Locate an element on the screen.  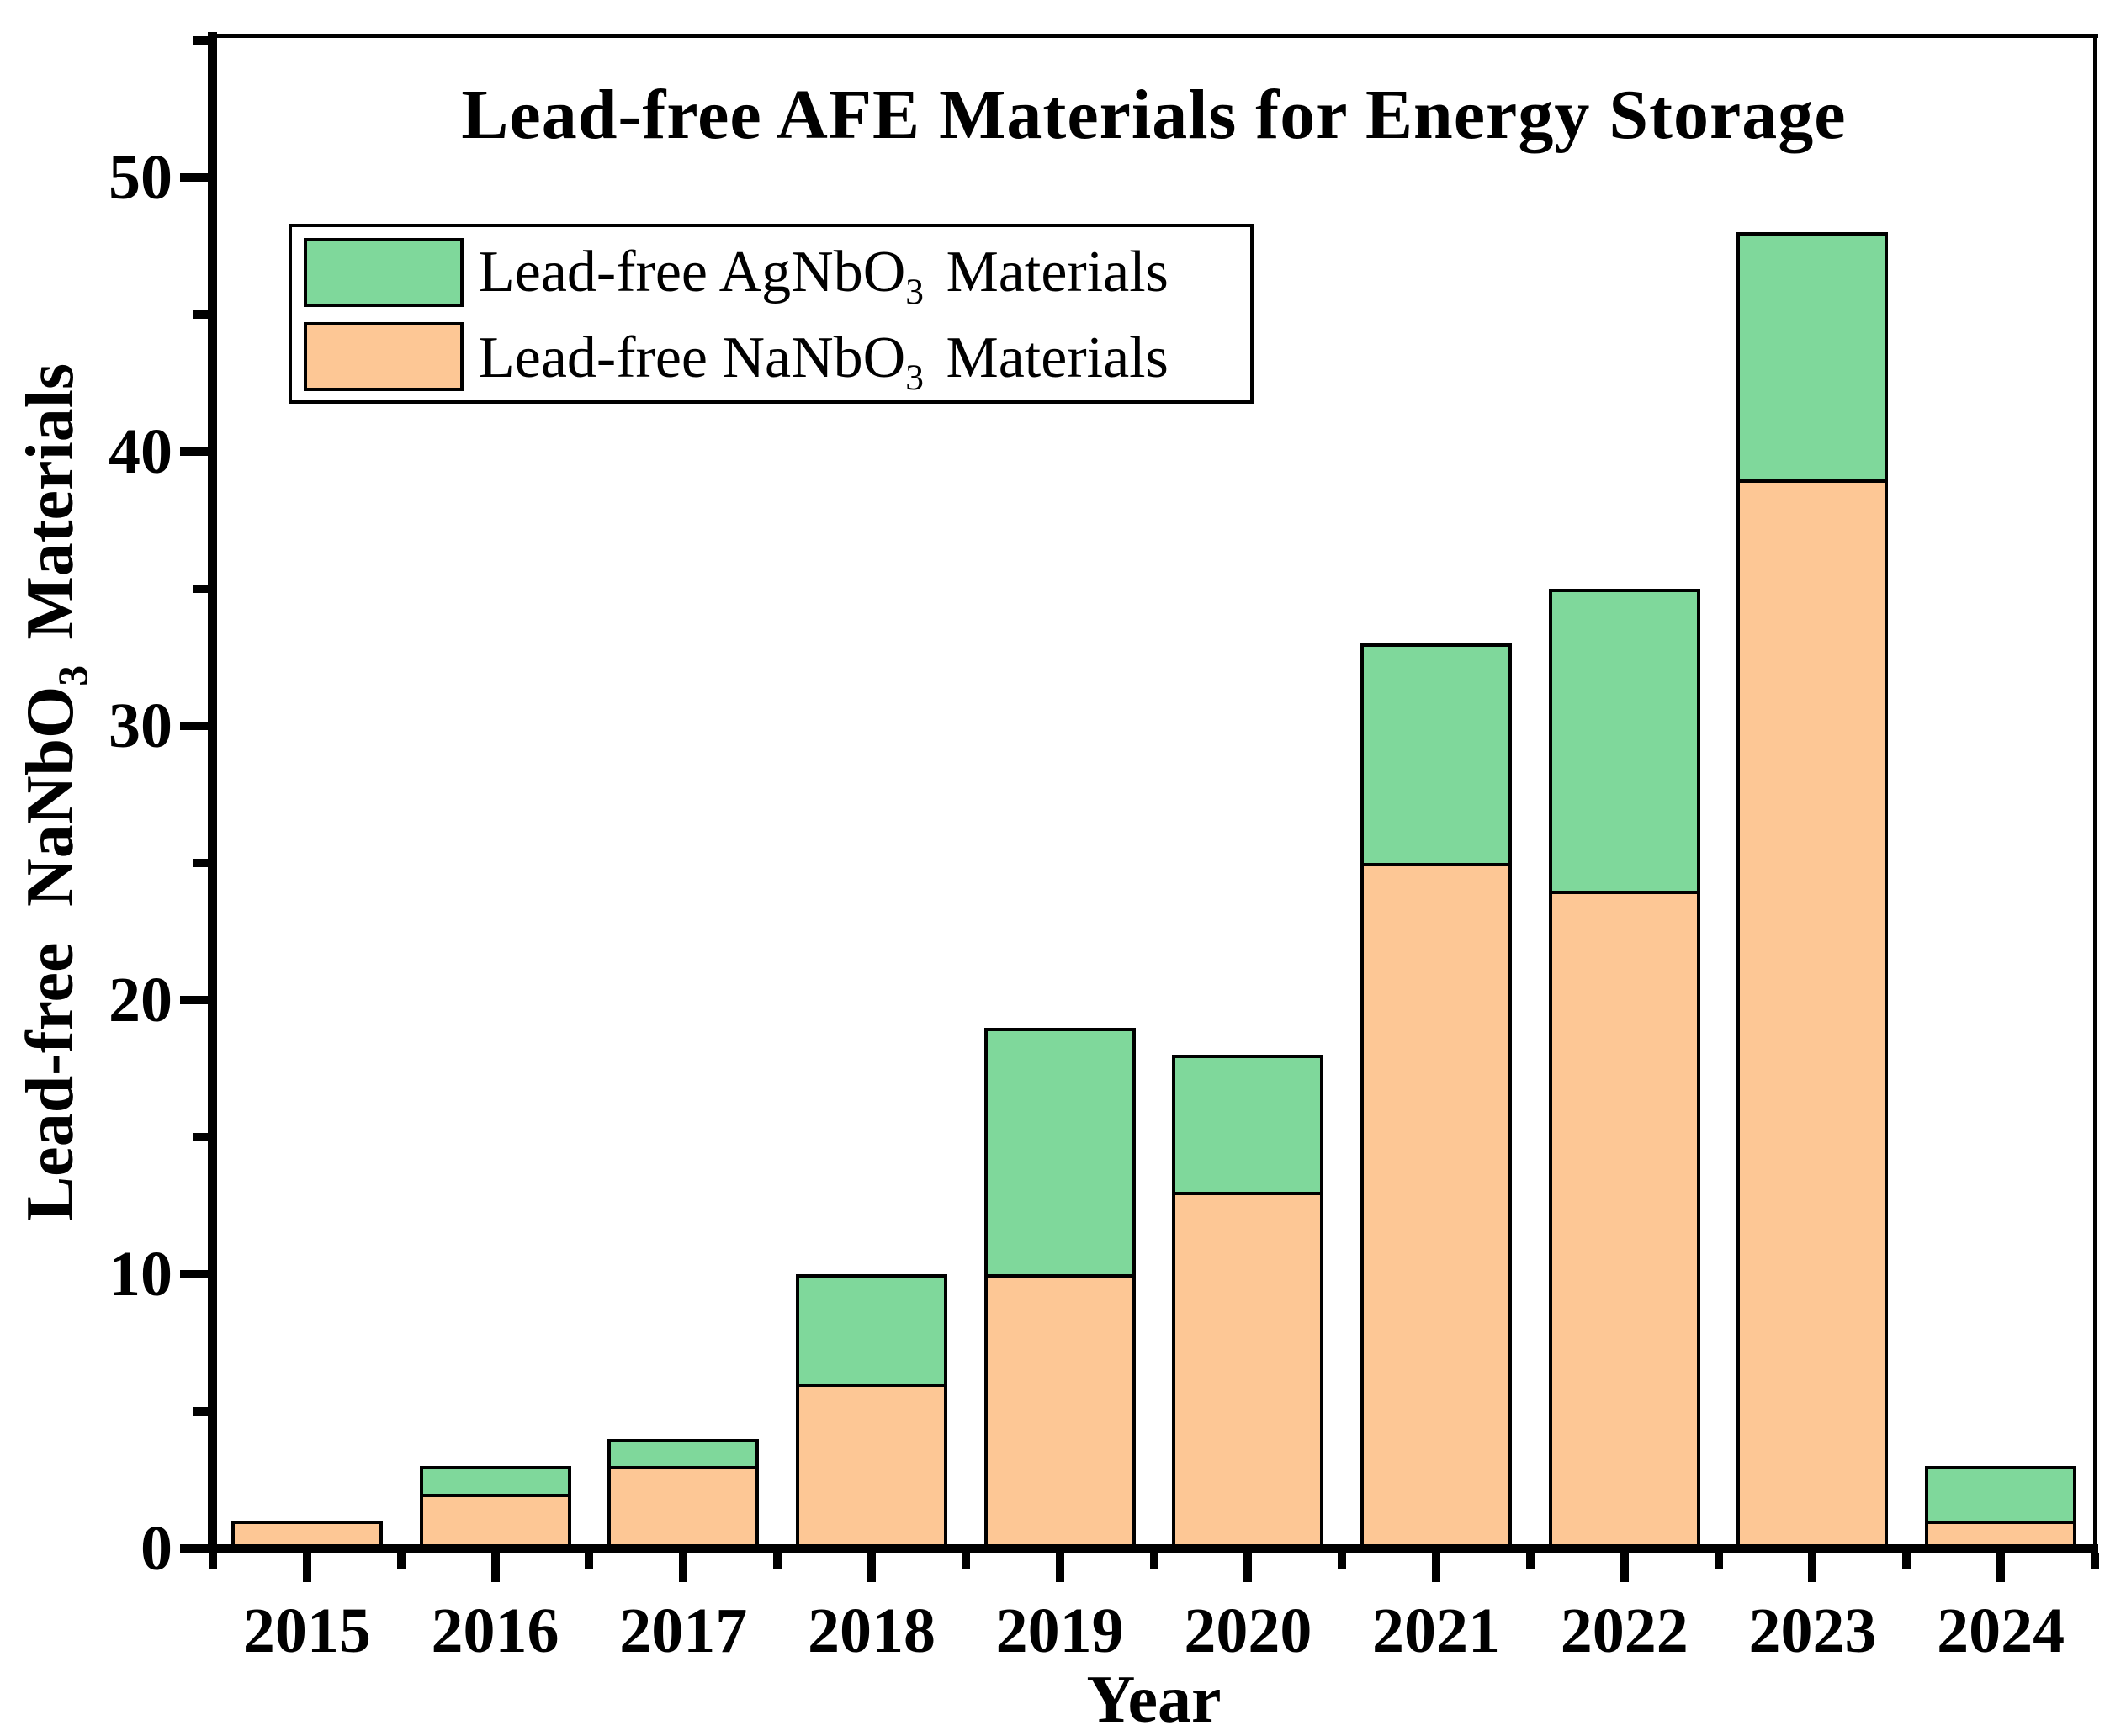
y-tick-label-50: 50 is located at coordinates (140, 177).